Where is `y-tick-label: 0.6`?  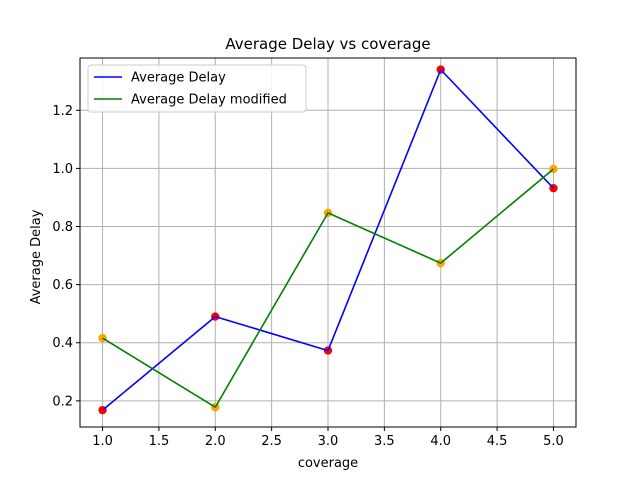 y-tick-label: 0.6 is located at coordinates (62, 285).